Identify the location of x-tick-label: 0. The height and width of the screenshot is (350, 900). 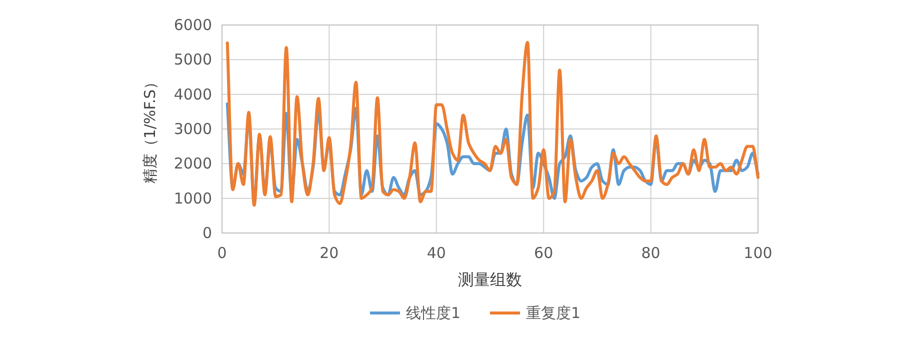
(222, 253).